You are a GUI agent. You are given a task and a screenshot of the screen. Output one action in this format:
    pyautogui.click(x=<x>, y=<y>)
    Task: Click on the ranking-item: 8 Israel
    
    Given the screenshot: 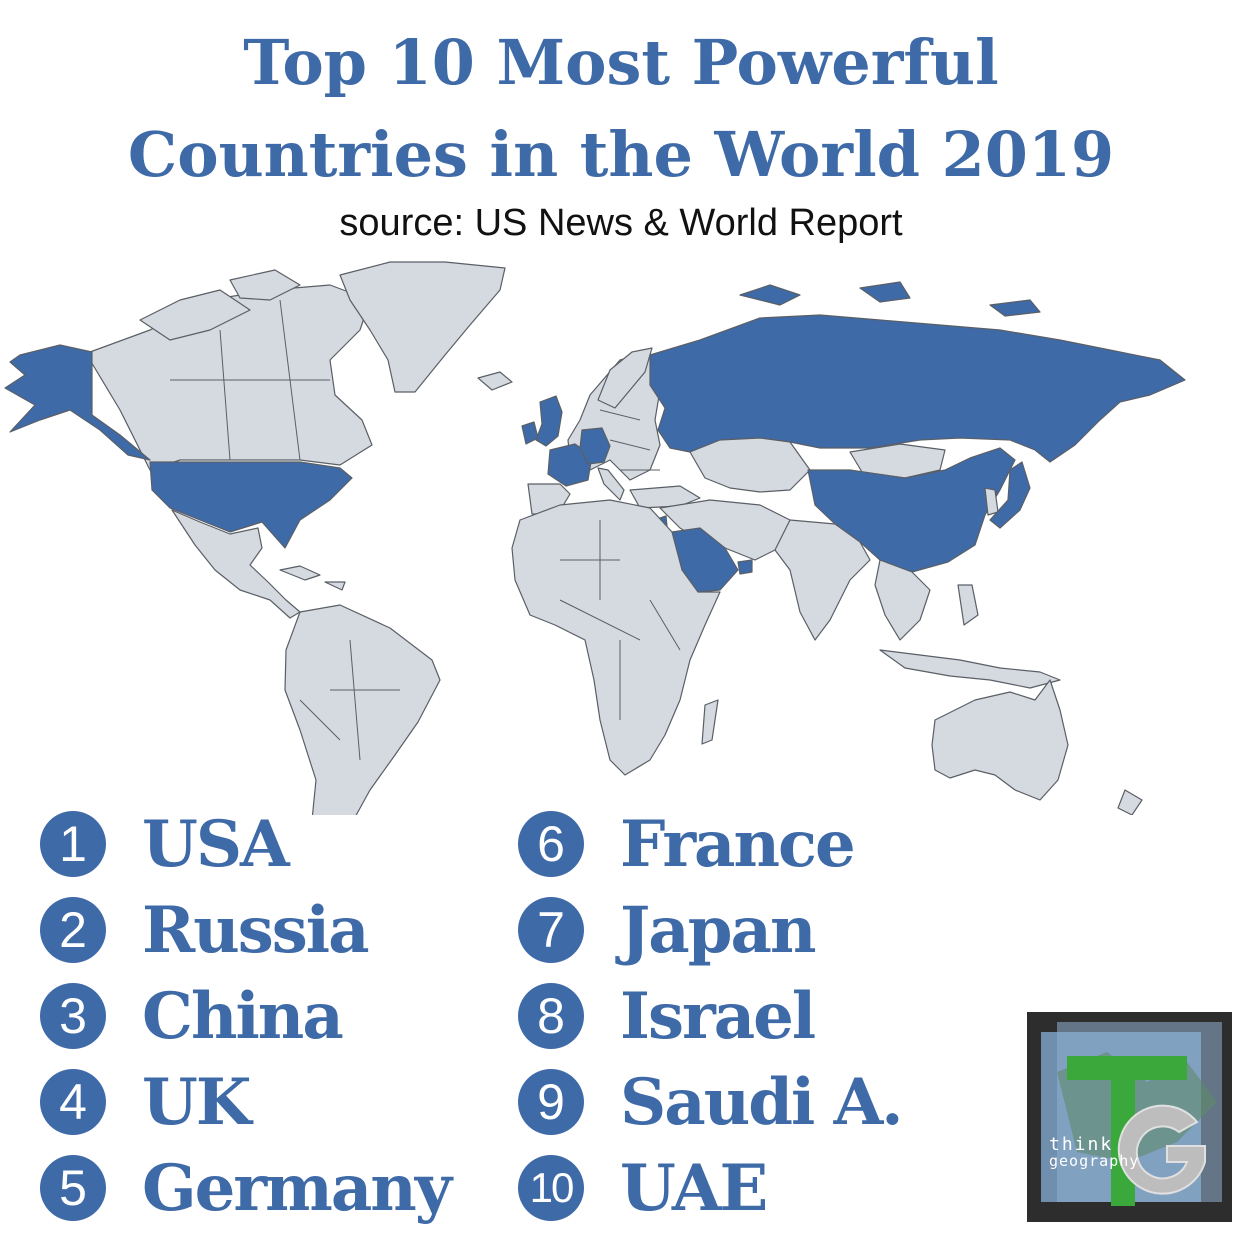 What is the action you would take?
    pyautogui.click(x=667, y=1016)
    